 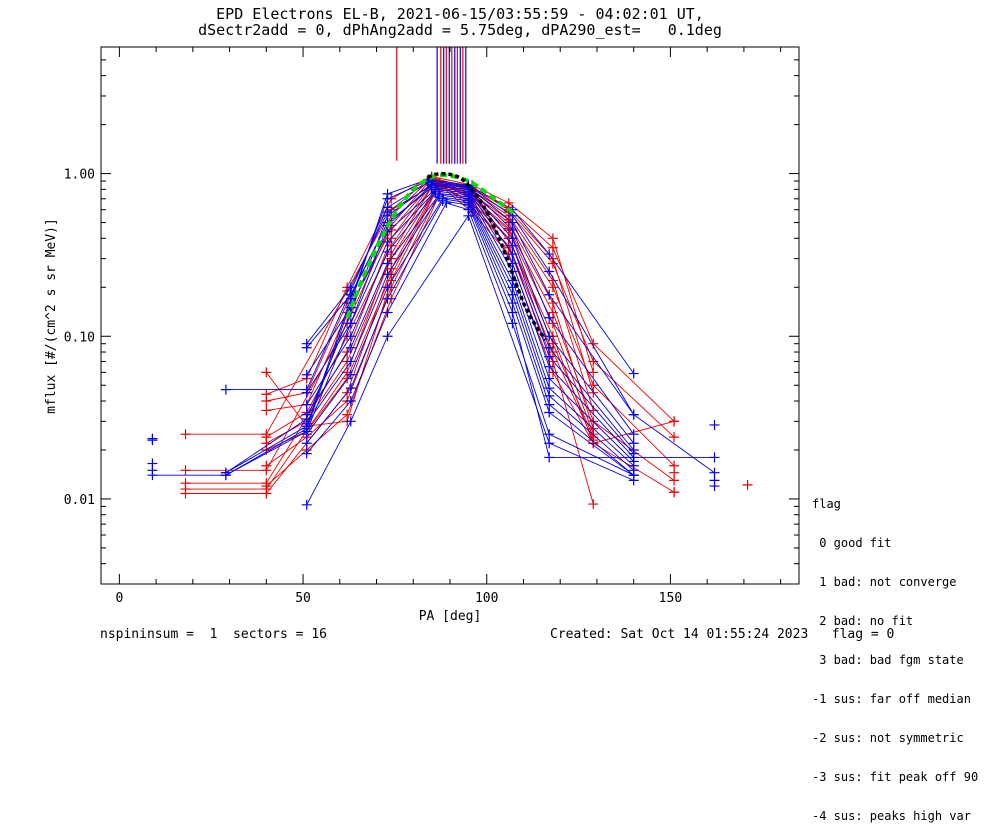 What do you see at coordinates (303, 598) in the screenshot?
I see `x-tick-label: 50` at bounding box center [303, 598].